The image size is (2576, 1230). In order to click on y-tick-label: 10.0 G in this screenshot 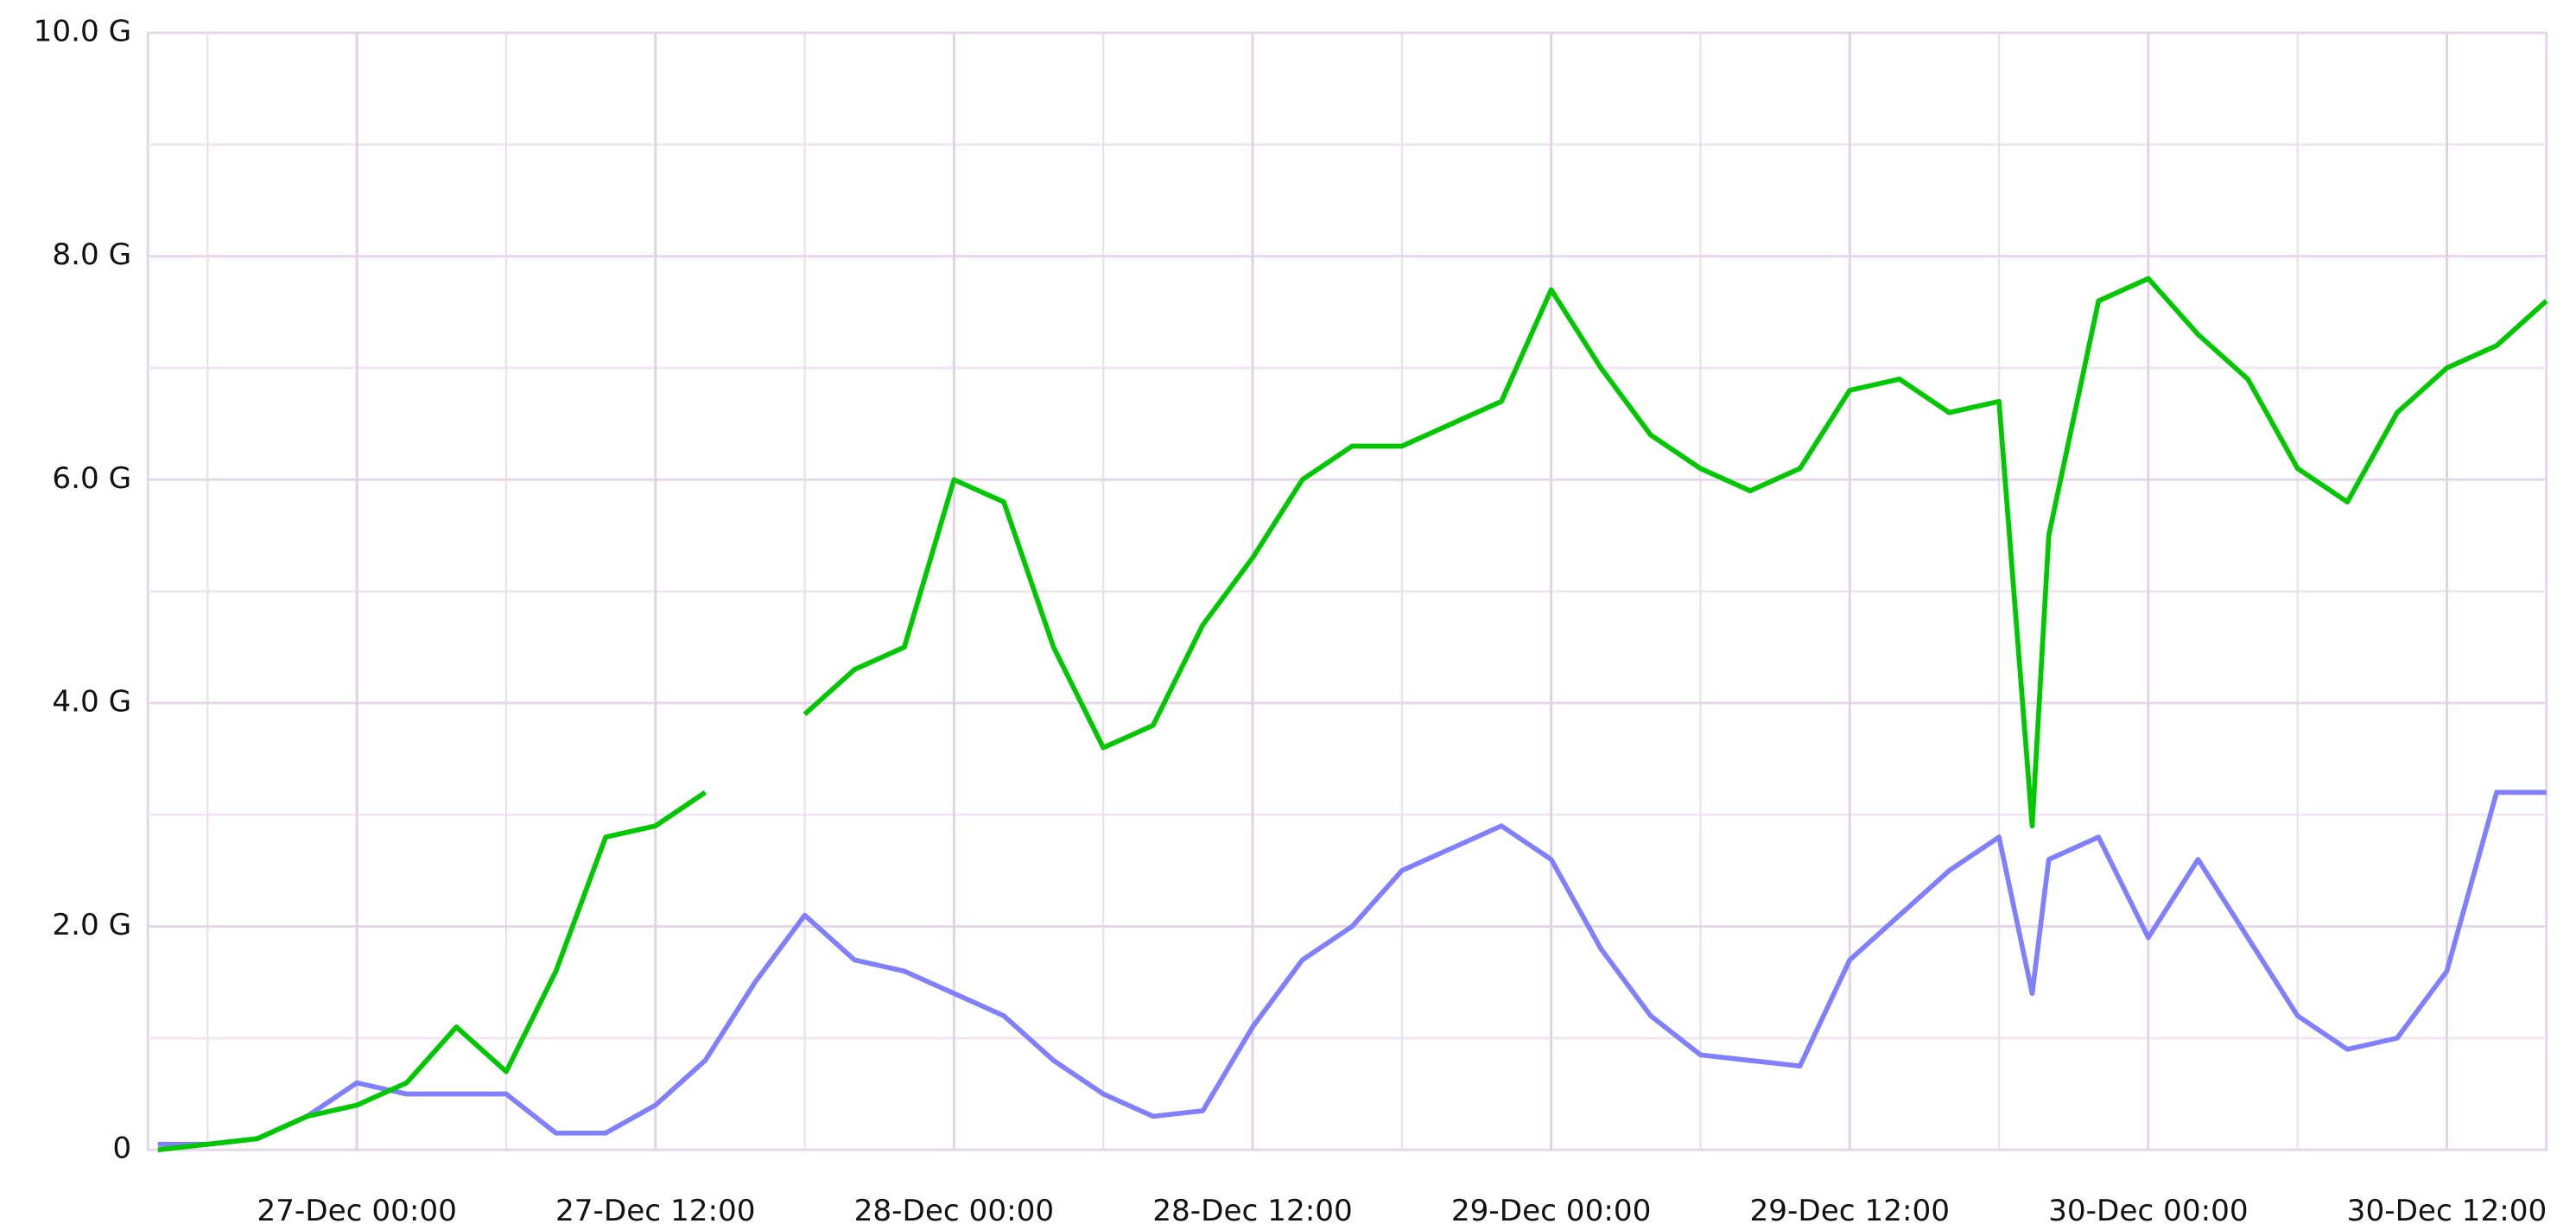, I will do `click(83, 32)`.